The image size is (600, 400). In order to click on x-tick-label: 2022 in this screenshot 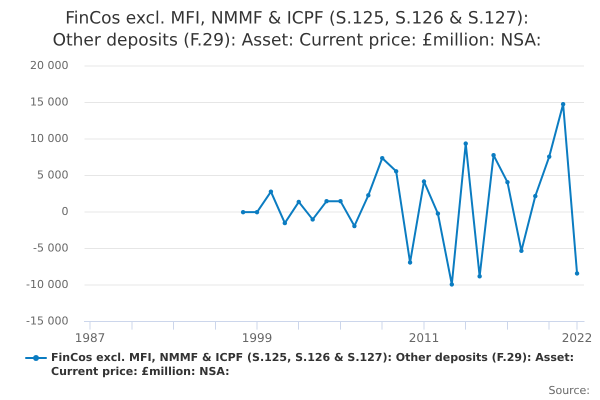, I will do `click(577, 337)`.